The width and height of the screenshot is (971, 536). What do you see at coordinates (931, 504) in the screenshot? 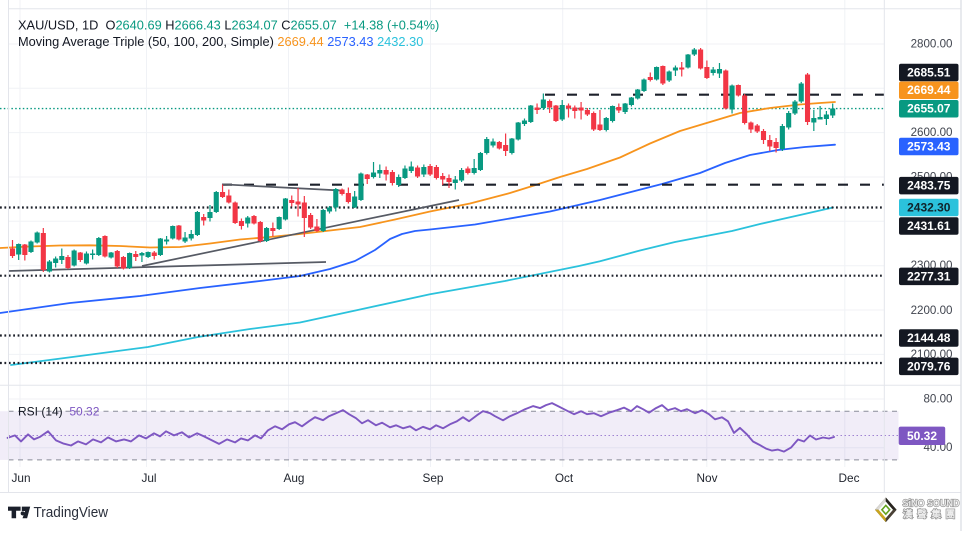
I see `svg-text: SiNO SOUND` at bounding box center [931, 504].